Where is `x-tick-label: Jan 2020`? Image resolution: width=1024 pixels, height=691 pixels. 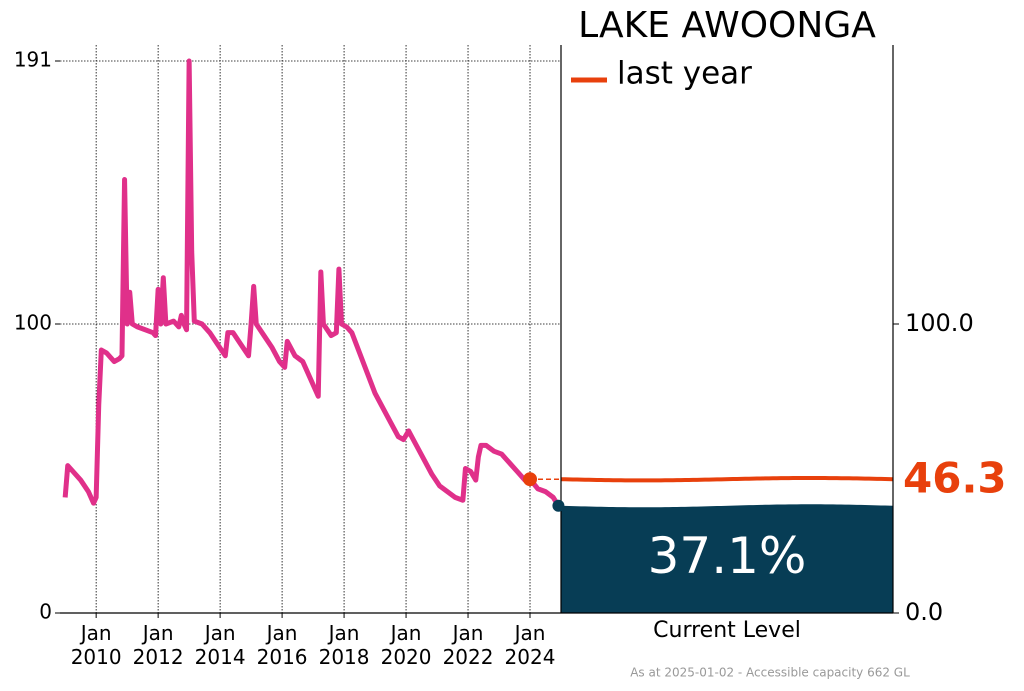
x-tick-label: Jan 2020 is located at coordinates (406, 645).